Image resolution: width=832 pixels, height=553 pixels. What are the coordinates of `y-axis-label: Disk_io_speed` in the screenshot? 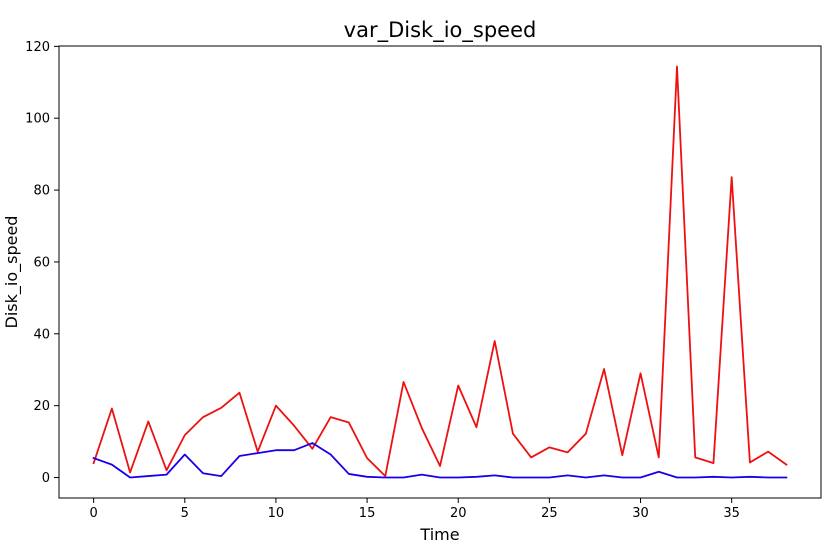 It's located at (12, 272).